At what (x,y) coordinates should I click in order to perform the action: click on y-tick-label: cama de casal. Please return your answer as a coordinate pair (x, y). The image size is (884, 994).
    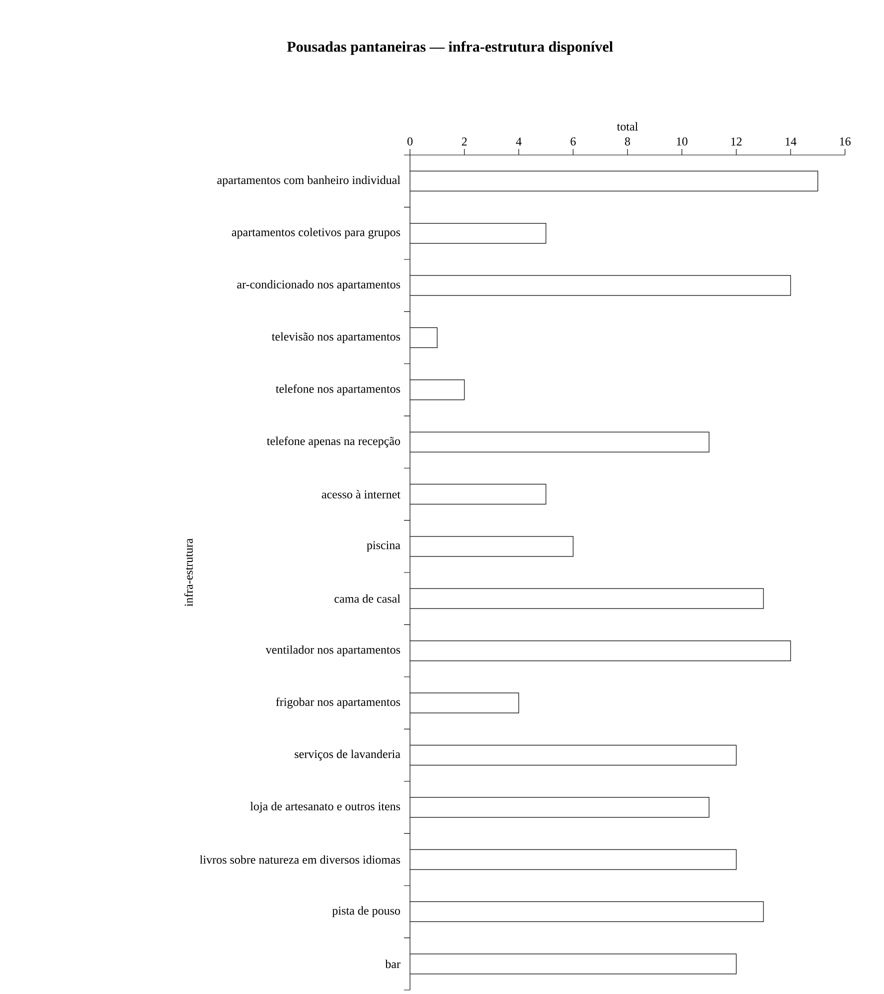
    Looking at the image, I should click on (367, 598).